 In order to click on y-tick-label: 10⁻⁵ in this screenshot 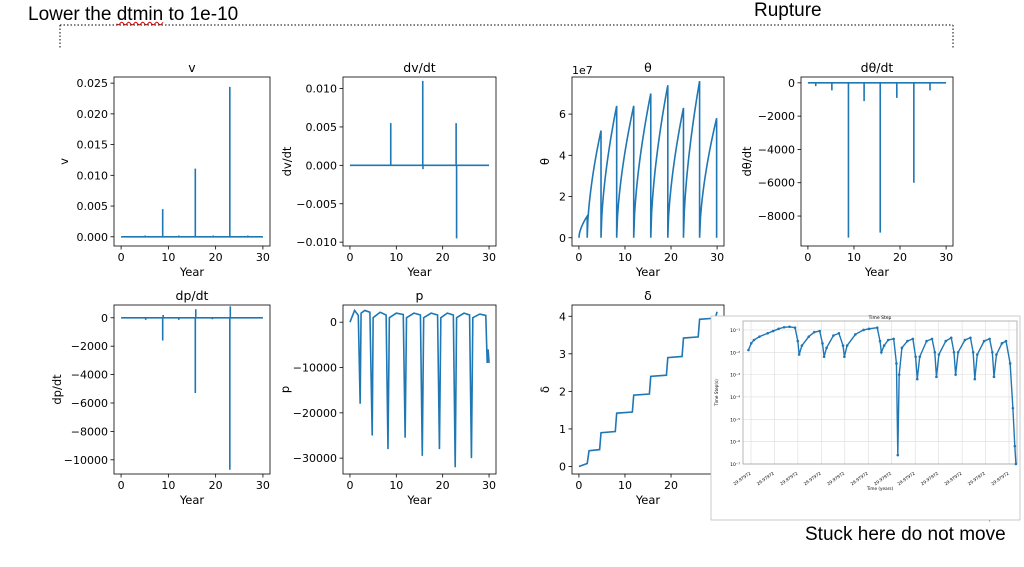, I will do `click(735, 420)`.